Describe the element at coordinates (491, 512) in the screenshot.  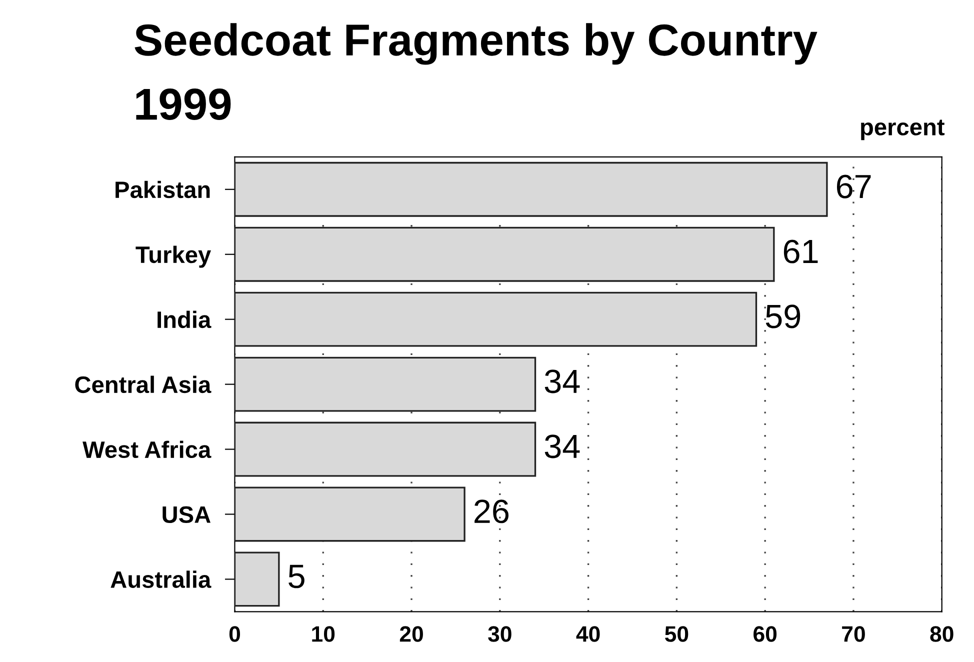
I see `data-label: 26` at that location.